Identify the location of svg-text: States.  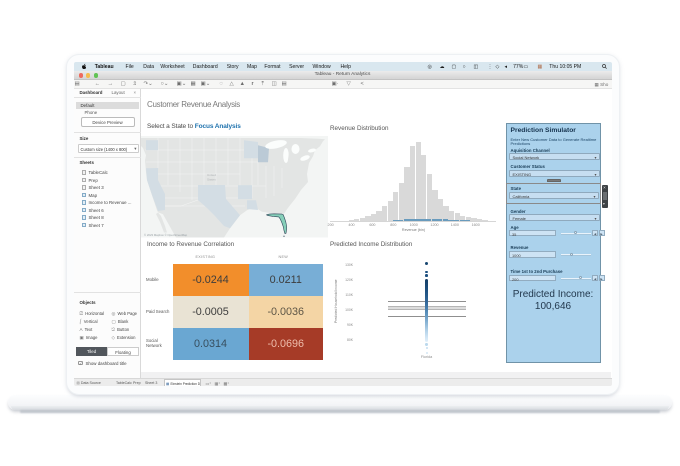
(211, 180).